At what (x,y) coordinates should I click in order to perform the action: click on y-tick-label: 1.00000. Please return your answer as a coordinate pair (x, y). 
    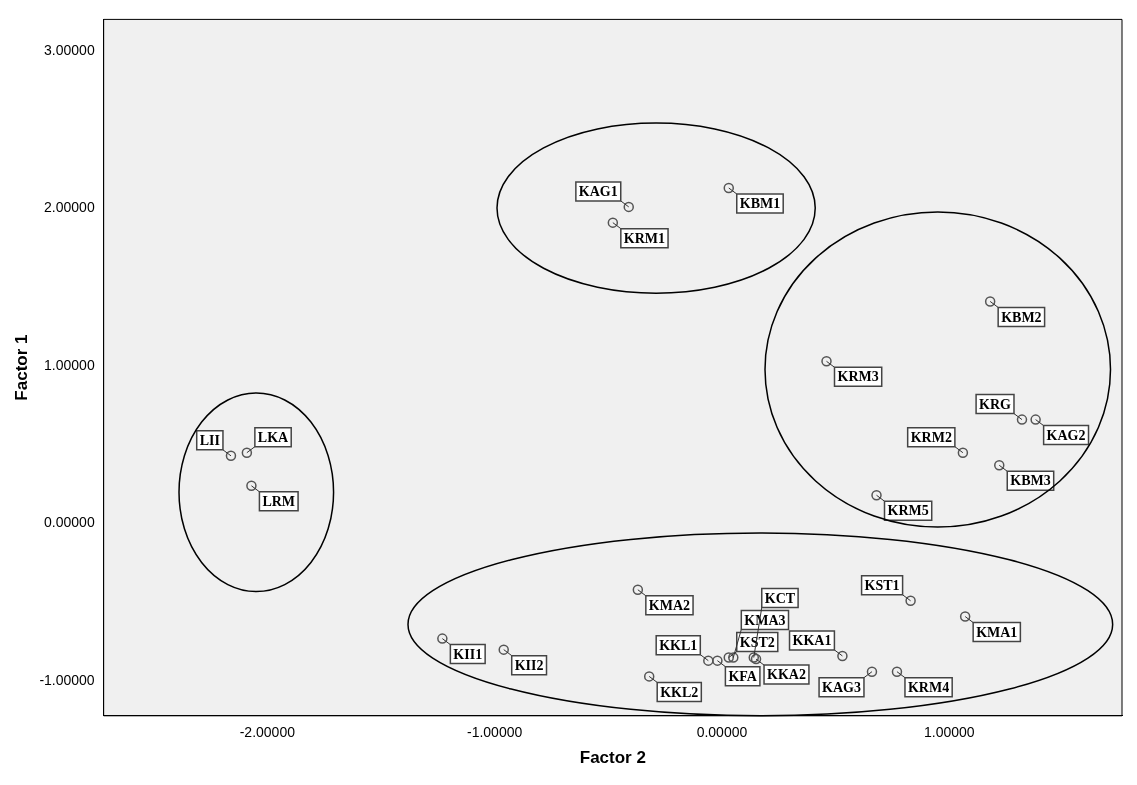
    Looking at the image, I should click on (69, 364).